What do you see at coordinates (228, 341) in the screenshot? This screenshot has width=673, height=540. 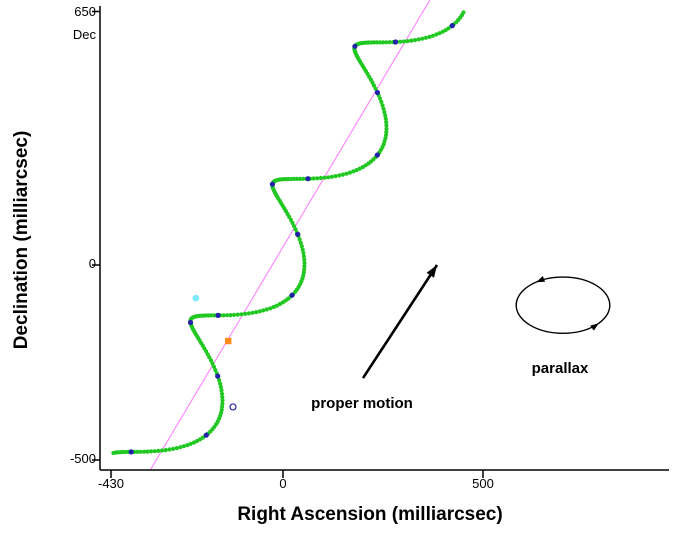 I see `highlight-orange-point` at bounding box center [228, 341].